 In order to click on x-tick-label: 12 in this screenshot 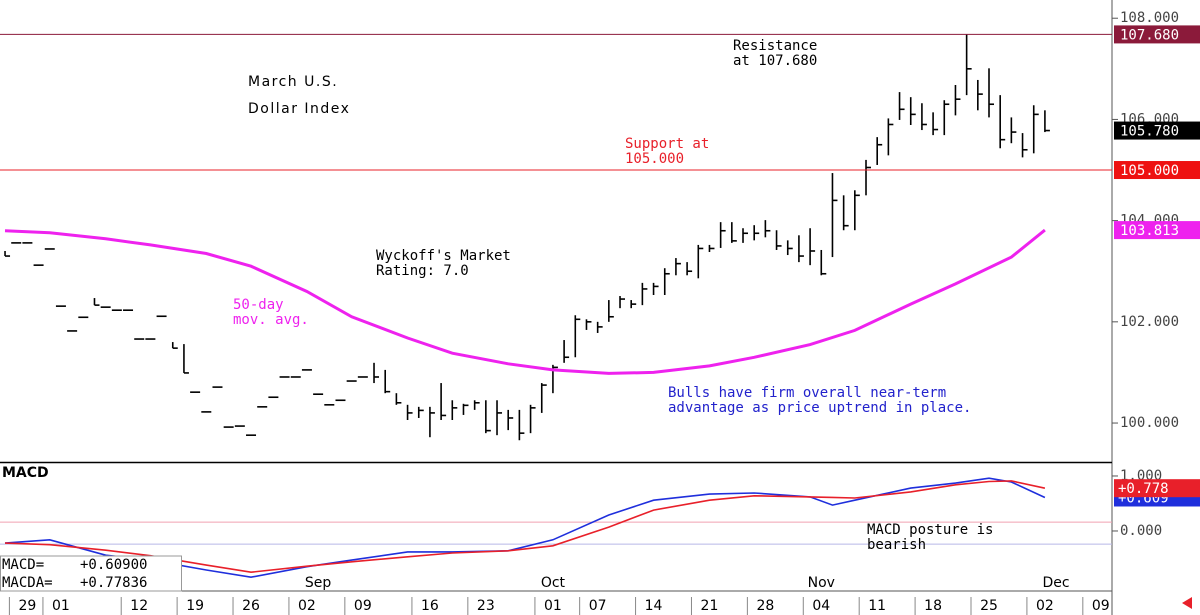, I will do `click(139, 606)`.